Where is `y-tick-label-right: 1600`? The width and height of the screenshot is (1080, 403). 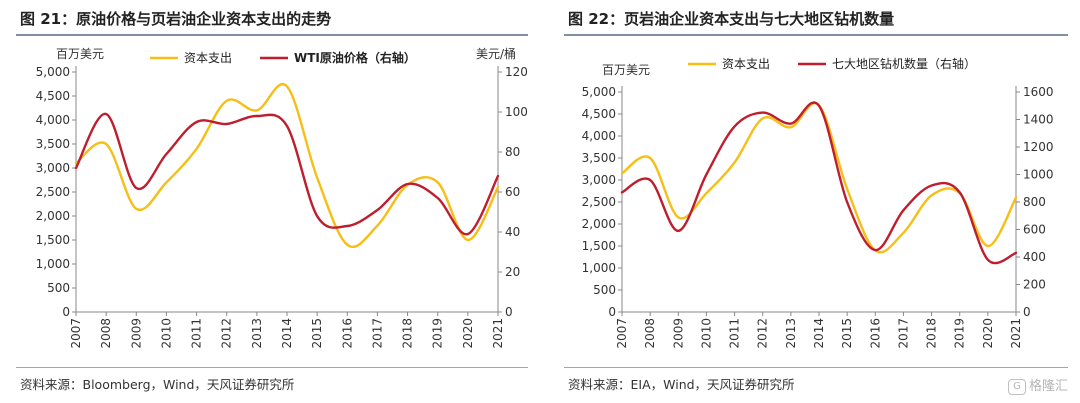 y-tick-label-right: 1600 is located at coordinates (1038, 92).